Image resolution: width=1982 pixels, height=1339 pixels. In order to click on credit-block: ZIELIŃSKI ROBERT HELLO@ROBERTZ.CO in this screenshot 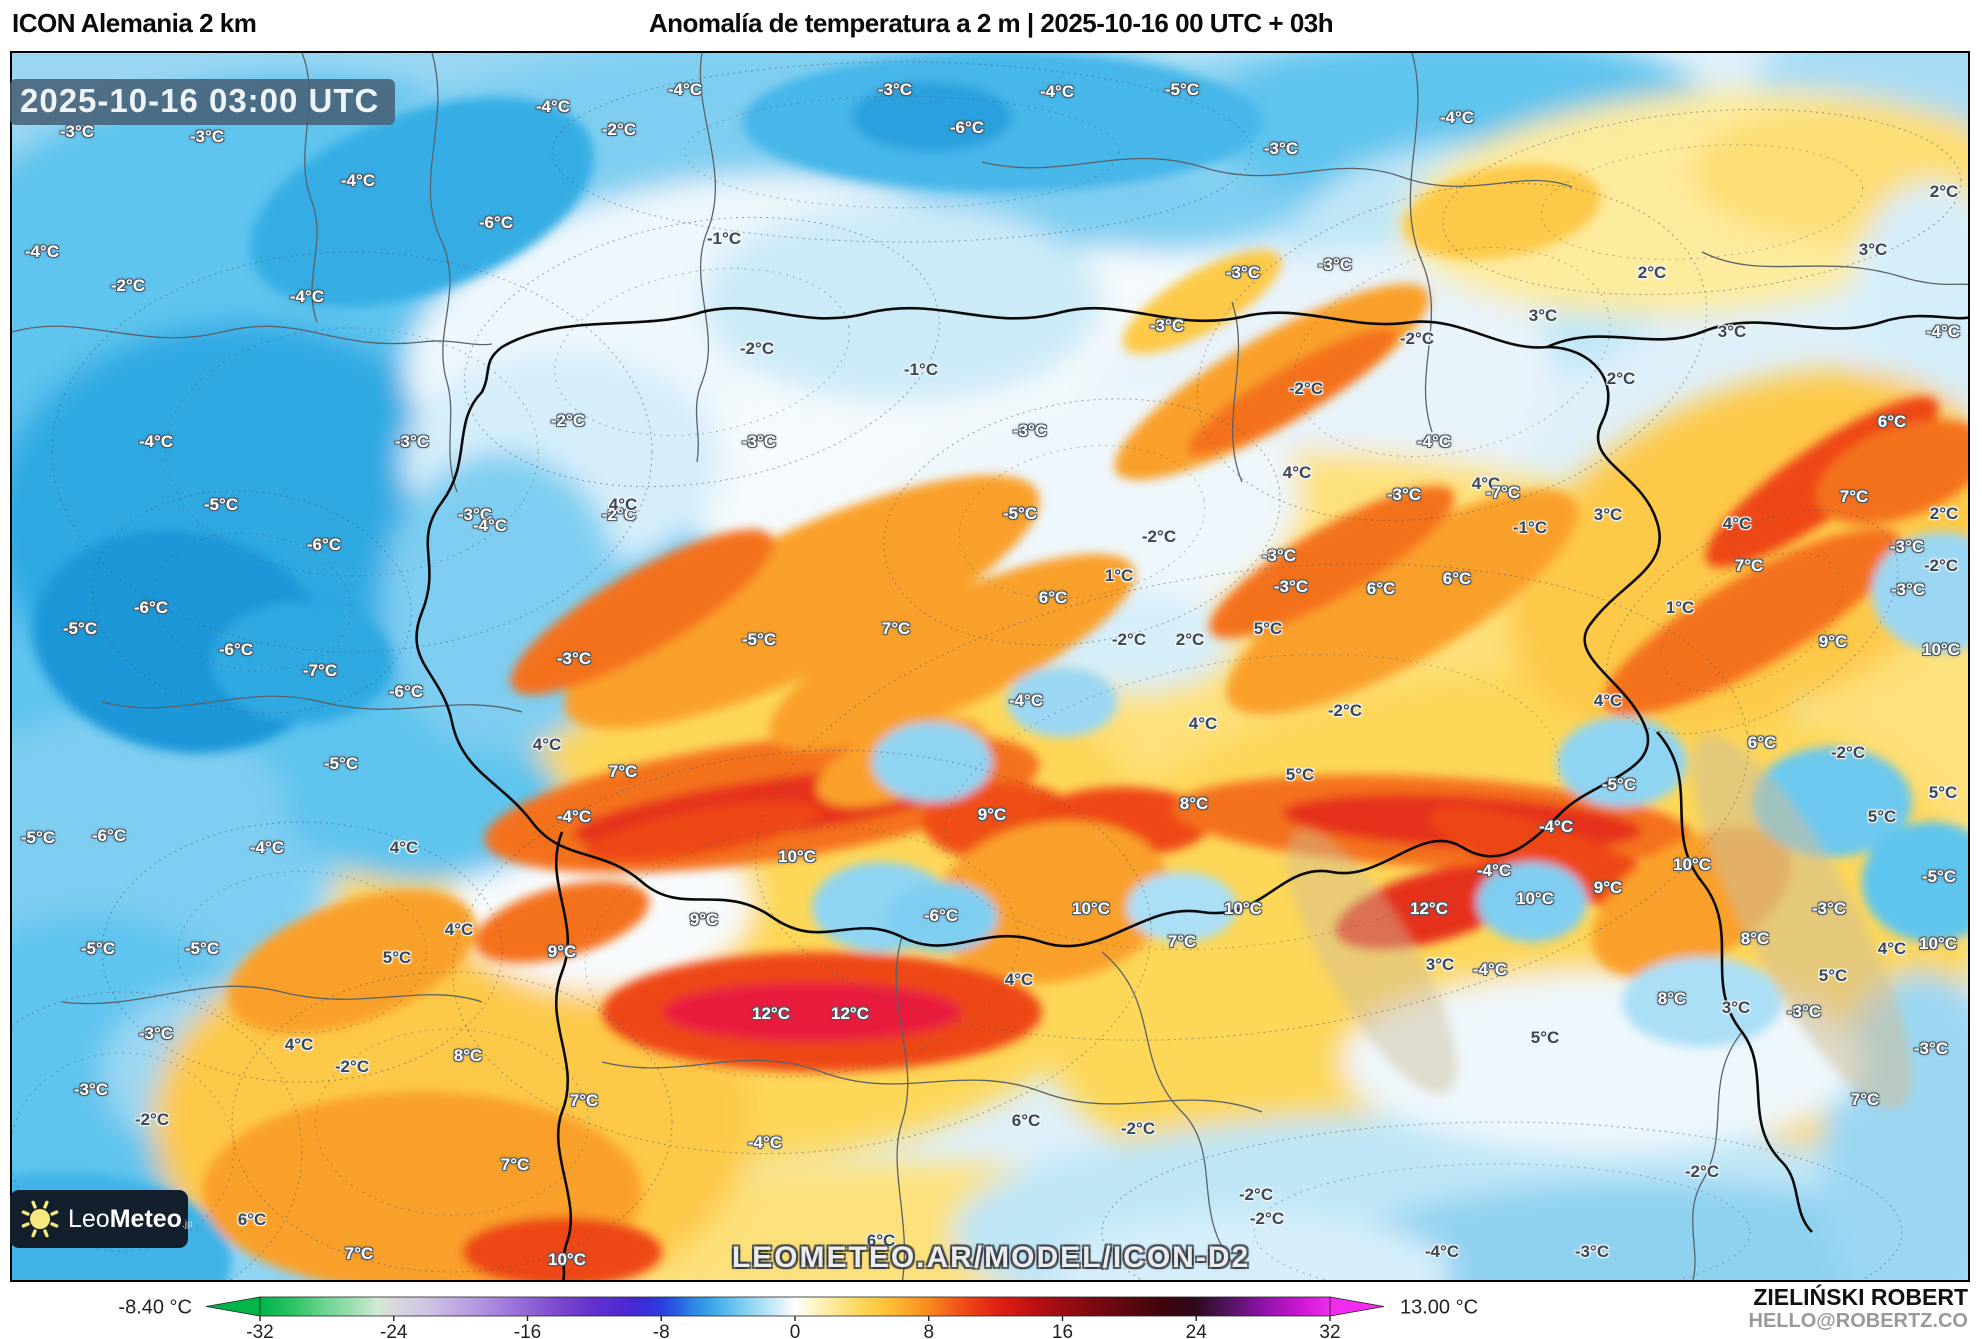, I will do `click(1859, 1308)`.